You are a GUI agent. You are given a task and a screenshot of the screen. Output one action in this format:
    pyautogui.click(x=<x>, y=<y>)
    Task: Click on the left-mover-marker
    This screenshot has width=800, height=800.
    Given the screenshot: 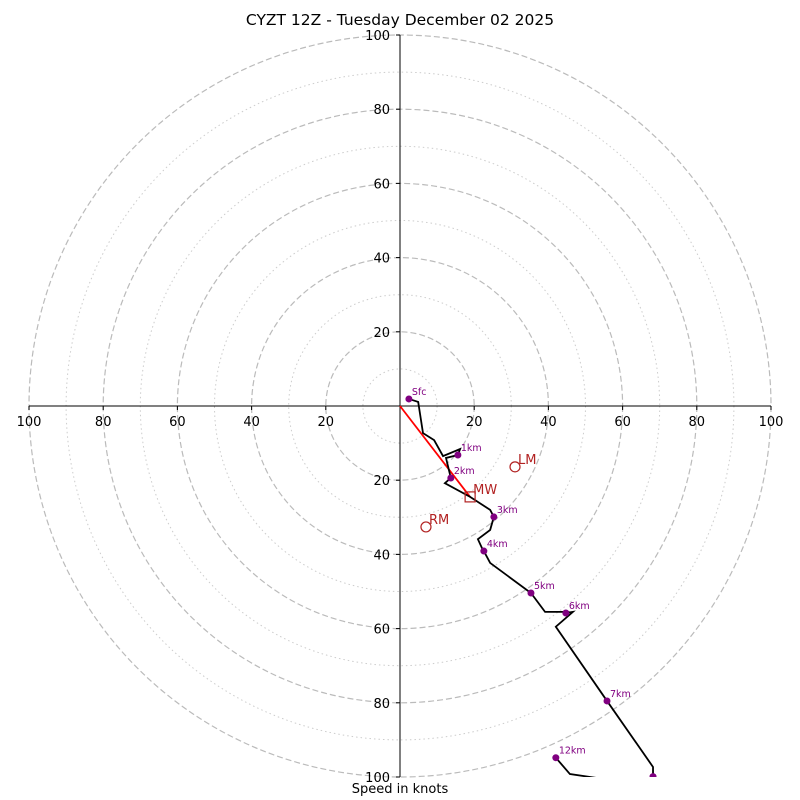 What is the action you would take?
    pyautogui.click(x=515, y=467)
    